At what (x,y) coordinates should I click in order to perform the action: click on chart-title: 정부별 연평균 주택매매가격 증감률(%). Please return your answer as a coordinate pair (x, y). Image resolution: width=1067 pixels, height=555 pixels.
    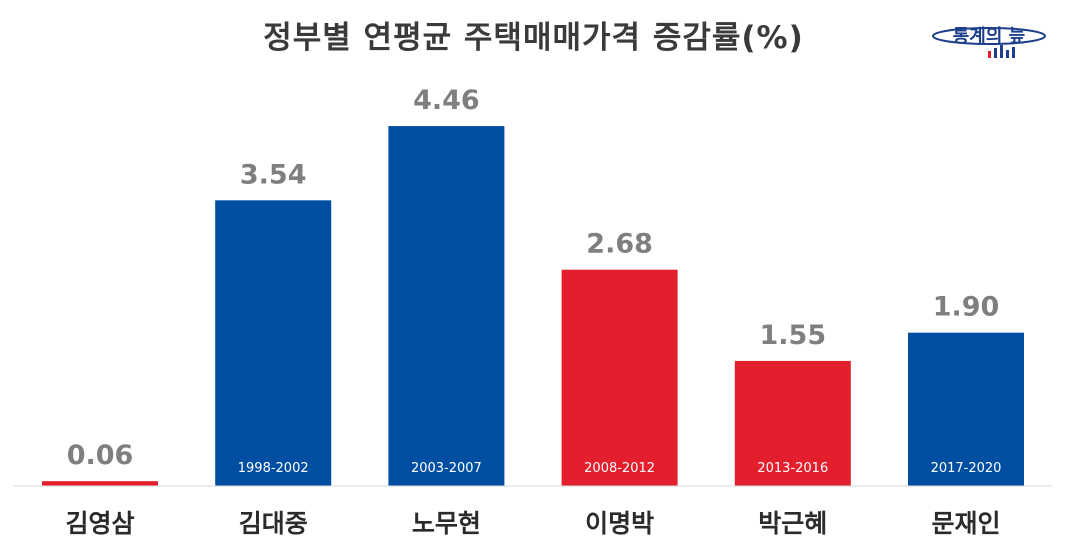
    Looking at the image, I should click on (533, 38).